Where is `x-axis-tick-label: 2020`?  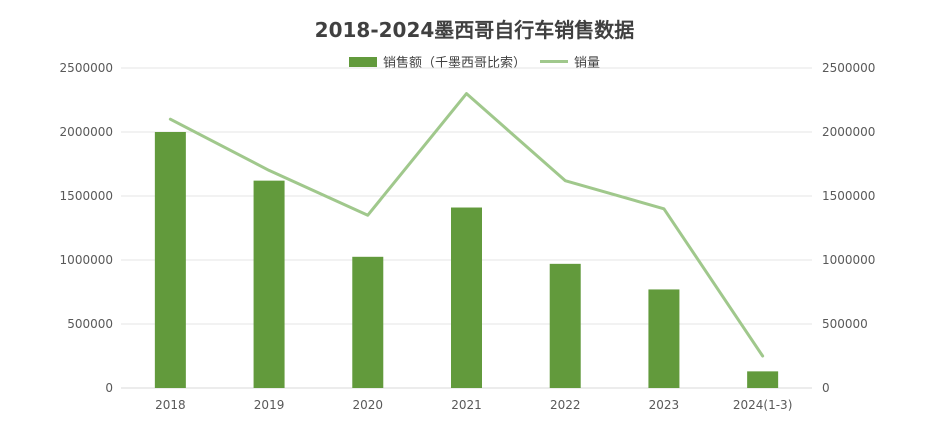 x-axis-tick-label: 2020 is located at coordinates (368, 405).